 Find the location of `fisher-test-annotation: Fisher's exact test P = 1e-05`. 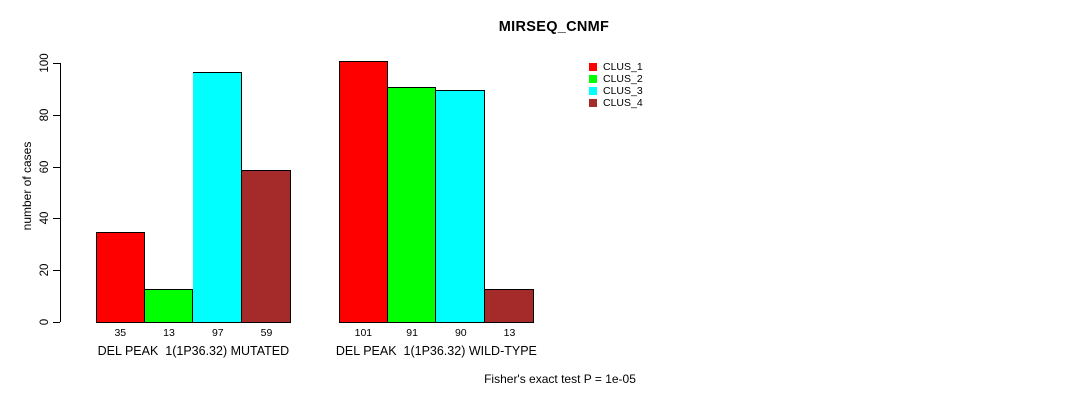

fisher-test-annotation: Fisher's exact test P = 1e-05 is located at coordinates (560, 379).